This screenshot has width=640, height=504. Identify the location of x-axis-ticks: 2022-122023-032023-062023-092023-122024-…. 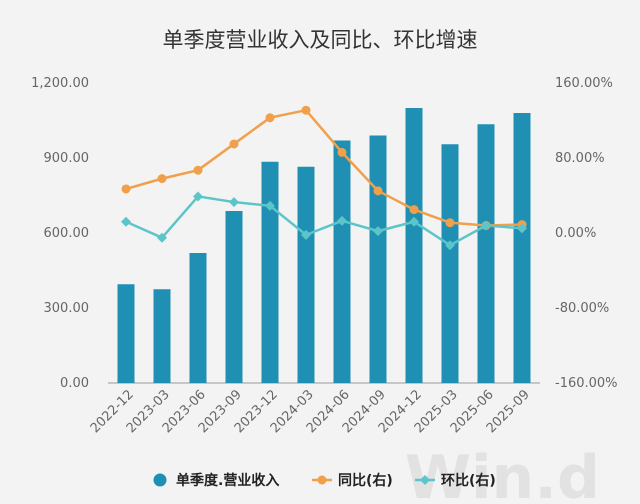
(310, 411).